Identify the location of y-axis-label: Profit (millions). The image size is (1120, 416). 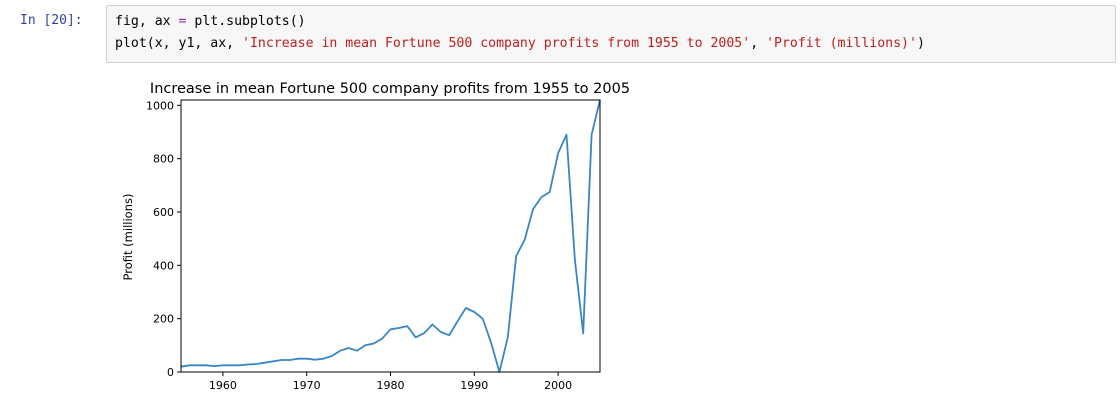
(128, 237).